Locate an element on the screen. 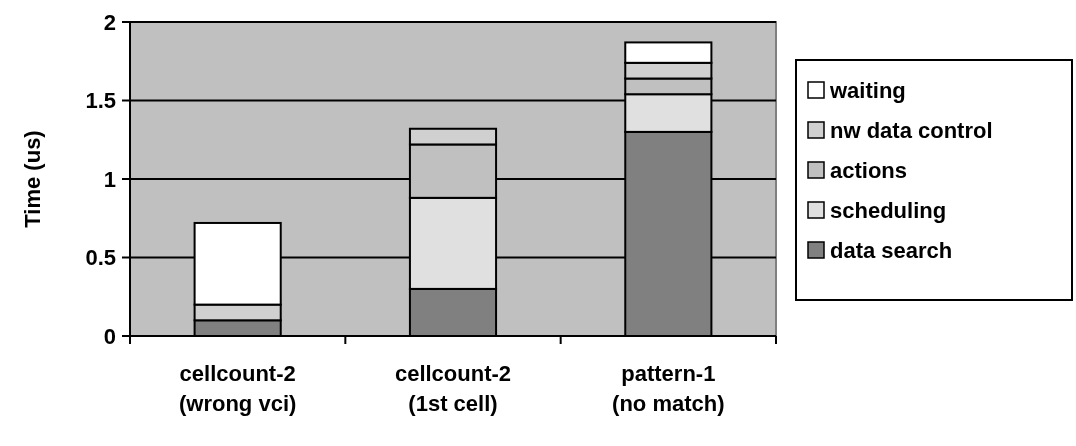 The image size is (1076, 446). y-tick-label: 0 is located at coordinates (109, 336).